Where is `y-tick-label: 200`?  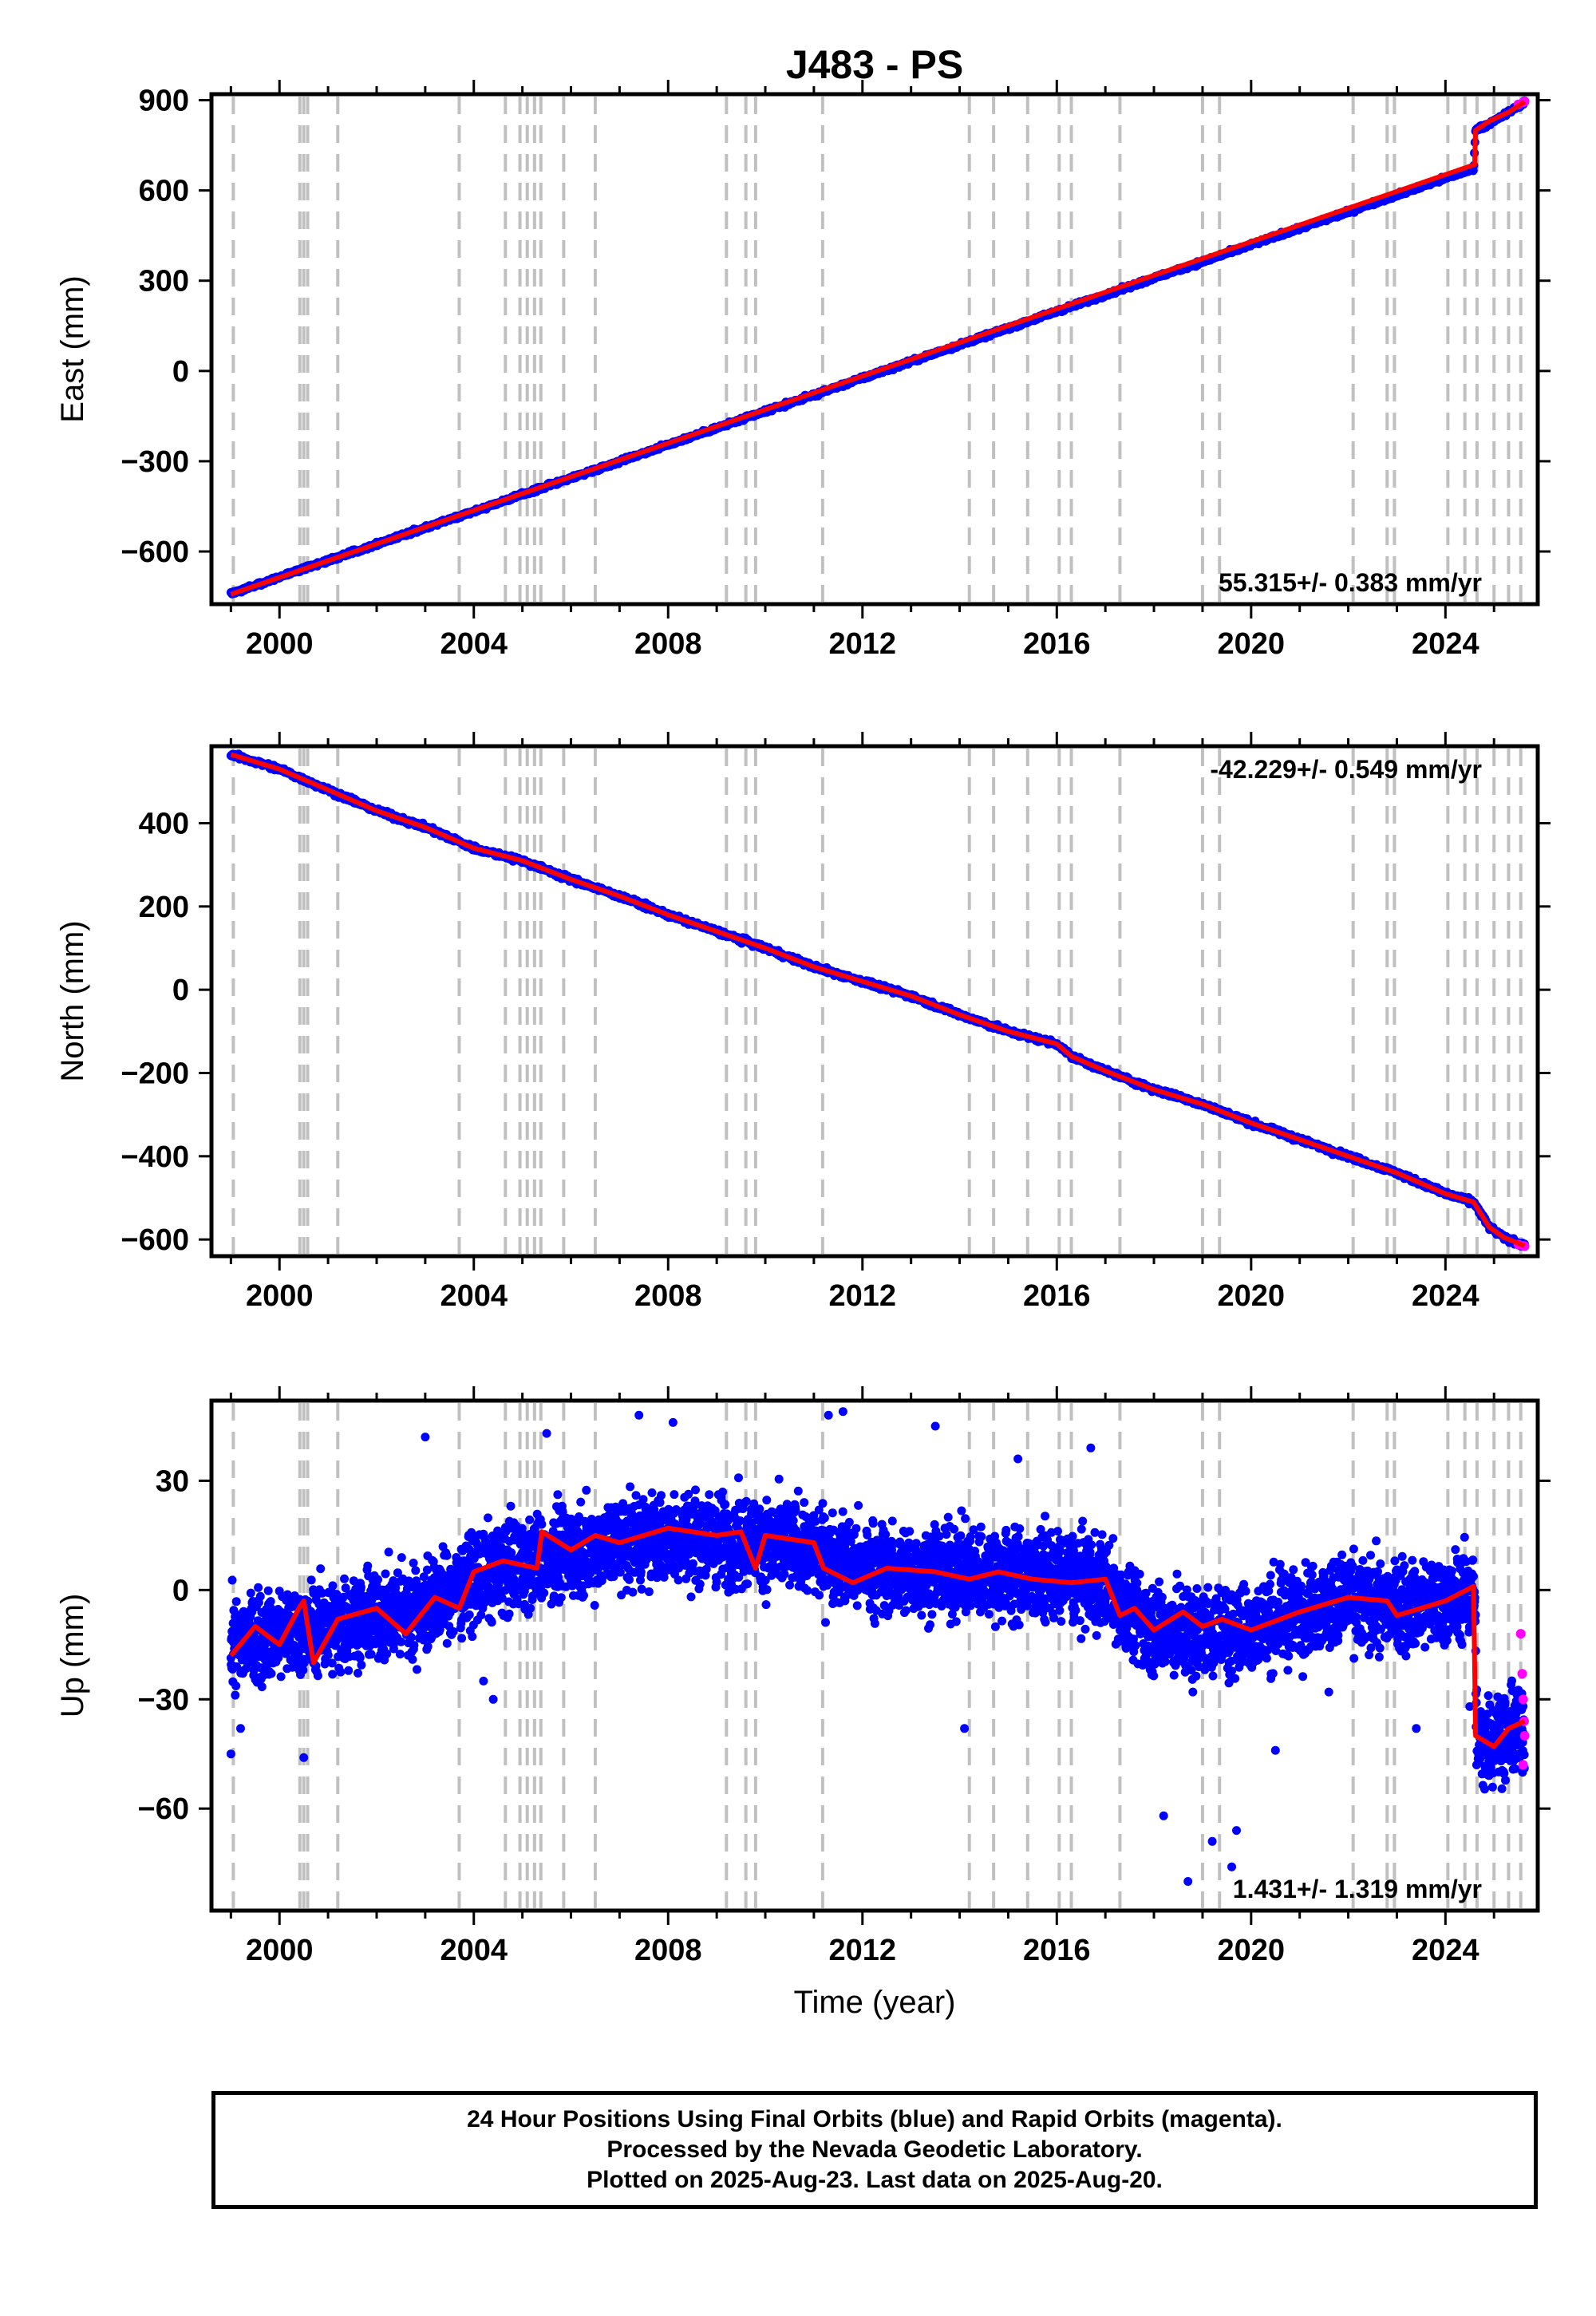
y-tick-label: 200 is located at coordinates (164, 907).